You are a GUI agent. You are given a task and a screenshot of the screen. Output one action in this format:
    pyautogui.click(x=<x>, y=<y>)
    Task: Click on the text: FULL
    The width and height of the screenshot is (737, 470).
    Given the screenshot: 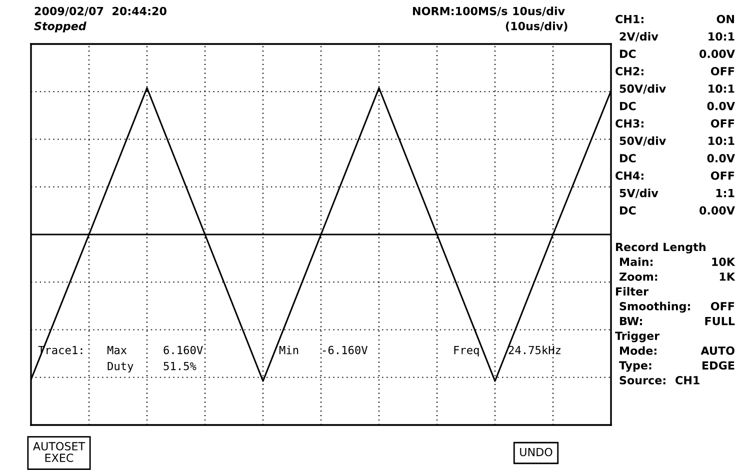 What is the action you would take?
    pyautogui.click(x=720, y=321)
    